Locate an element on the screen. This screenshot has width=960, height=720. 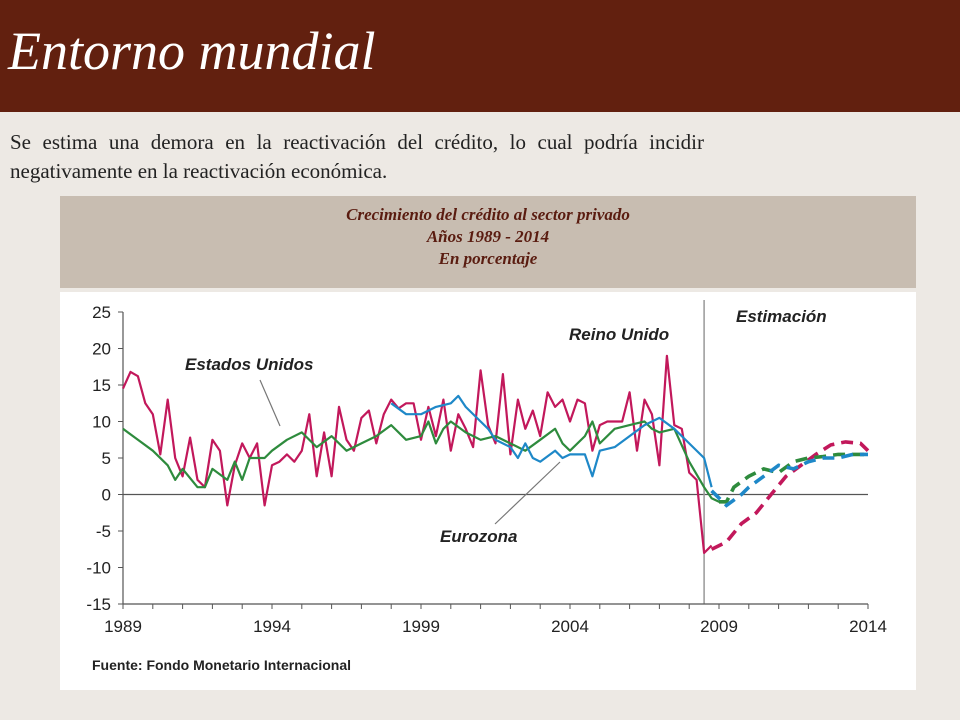
y-tick-label: -15 is located at coordinates (98, 604).